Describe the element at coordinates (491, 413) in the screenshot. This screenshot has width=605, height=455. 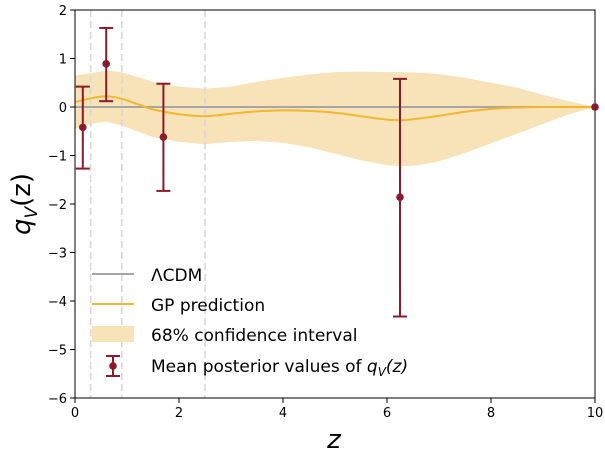
I see `x-tick-label: 8` at that location.